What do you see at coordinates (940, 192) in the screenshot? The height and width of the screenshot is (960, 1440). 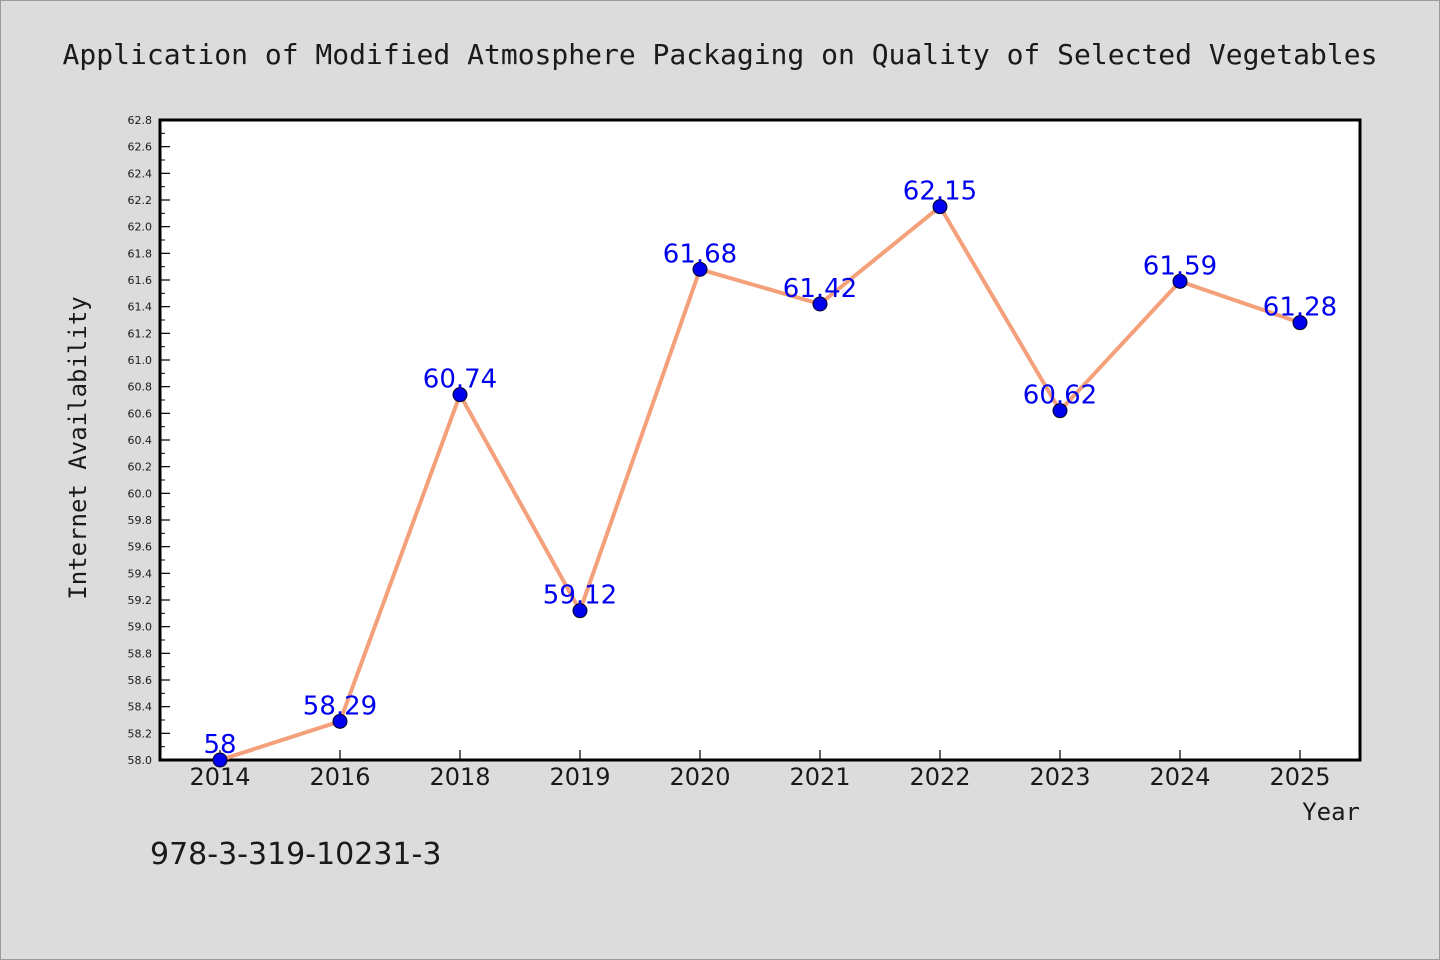 I see `data-label: 62.15` at bounding box center [940, 192].